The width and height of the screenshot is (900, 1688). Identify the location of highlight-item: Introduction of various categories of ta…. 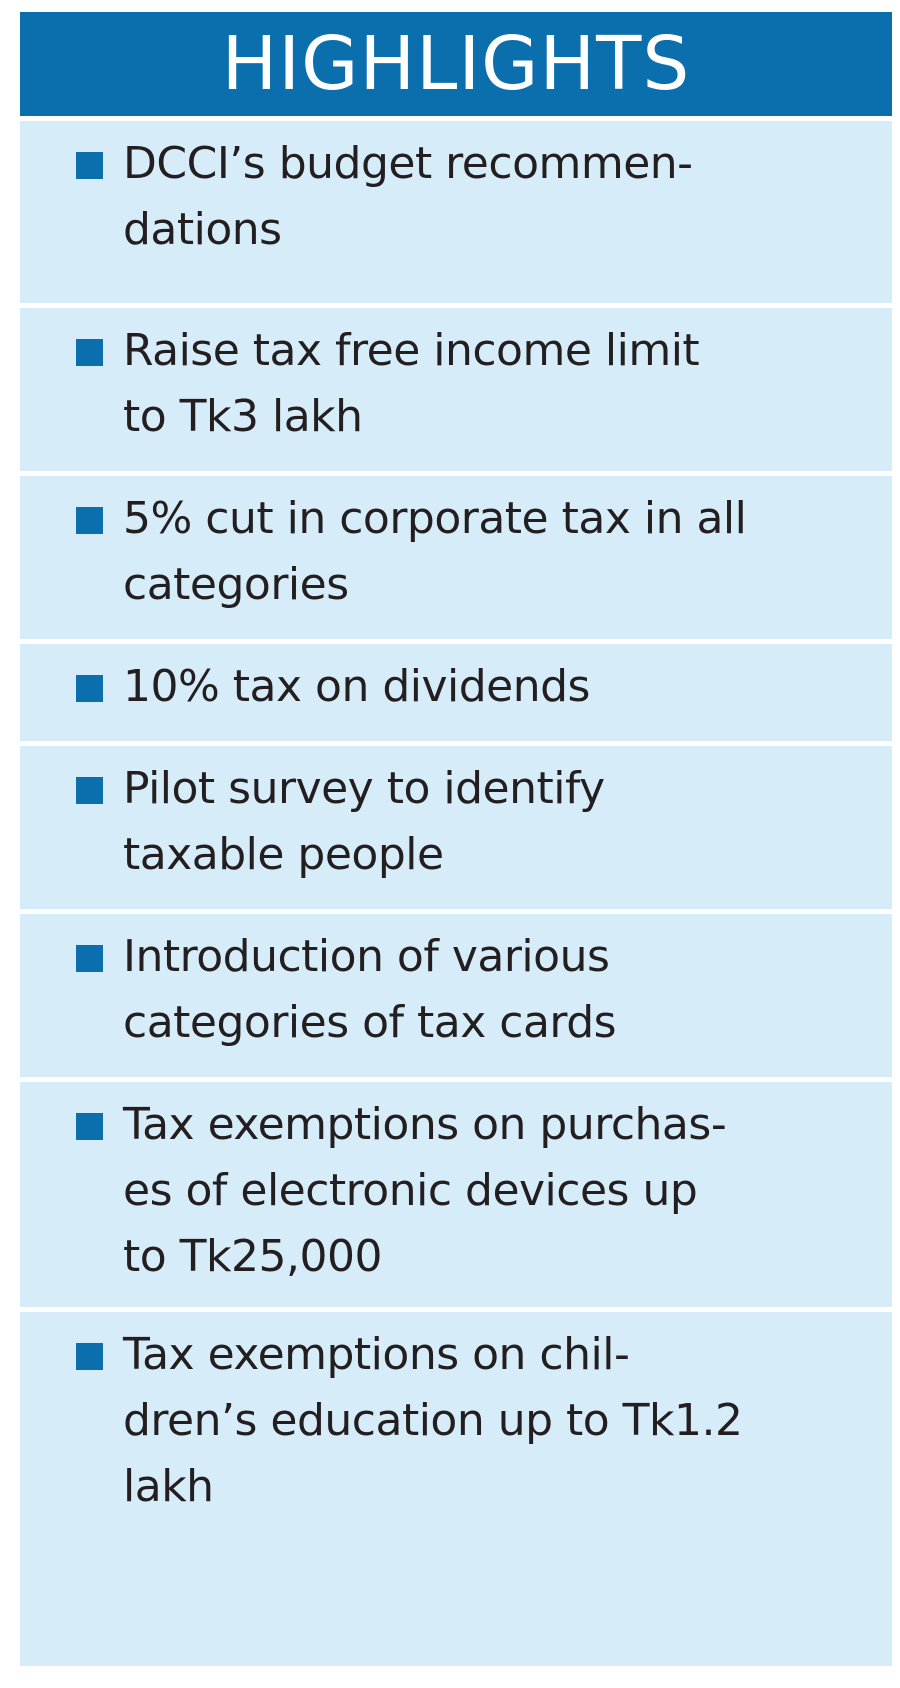
(456, 993).